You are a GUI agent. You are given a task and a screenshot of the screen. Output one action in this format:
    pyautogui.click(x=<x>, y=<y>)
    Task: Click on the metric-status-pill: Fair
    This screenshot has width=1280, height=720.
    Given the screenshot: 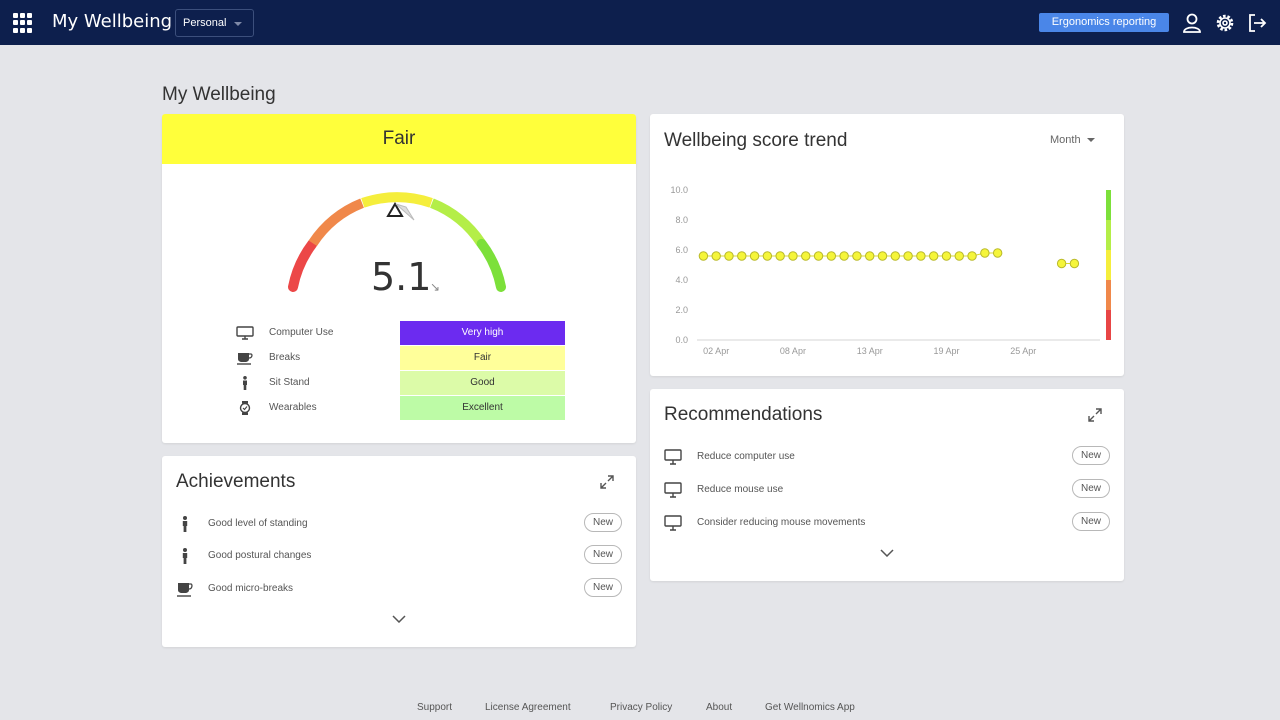 What is the action you would take?
    pyautogui.click(x=482, y=358)
    